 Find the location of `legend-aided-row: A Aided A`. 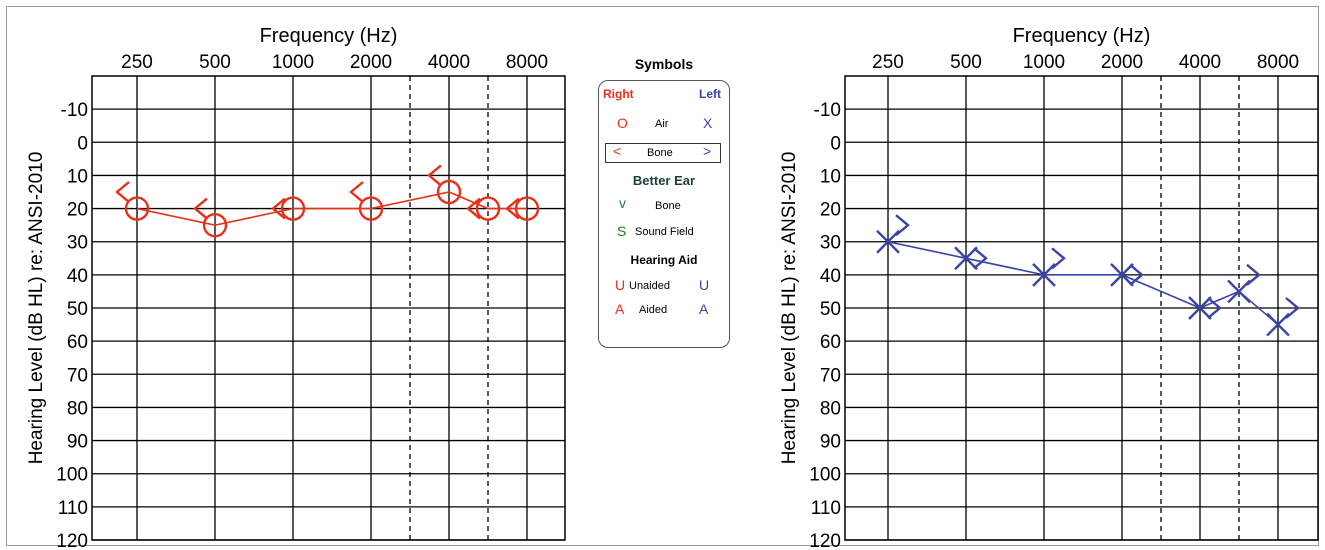

legend-aided-row: A Aided A is located at coordinates (664, 312).